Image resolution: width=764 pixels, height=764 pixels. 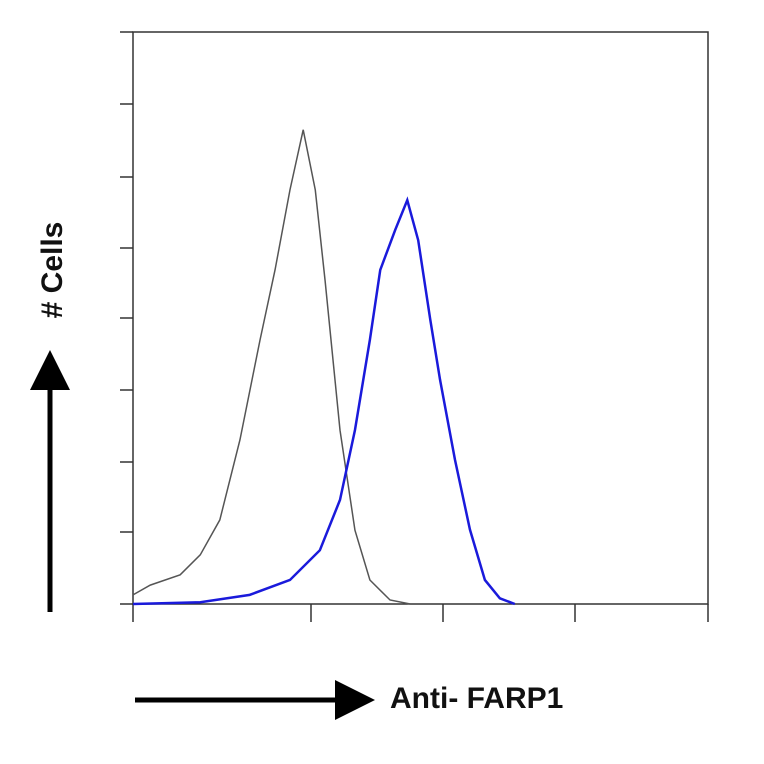 What do you see at coordinates (126, 318) in the screenshot?
I see `y-ticks` at bounding box center [126, 318].